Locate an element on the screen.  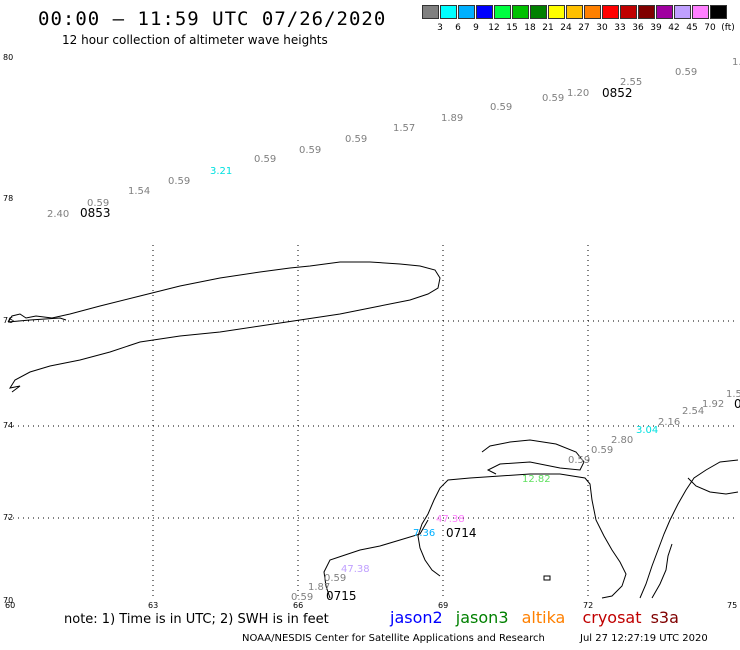
wave-height-label: 12.82 is located at coordinates (536, 479).